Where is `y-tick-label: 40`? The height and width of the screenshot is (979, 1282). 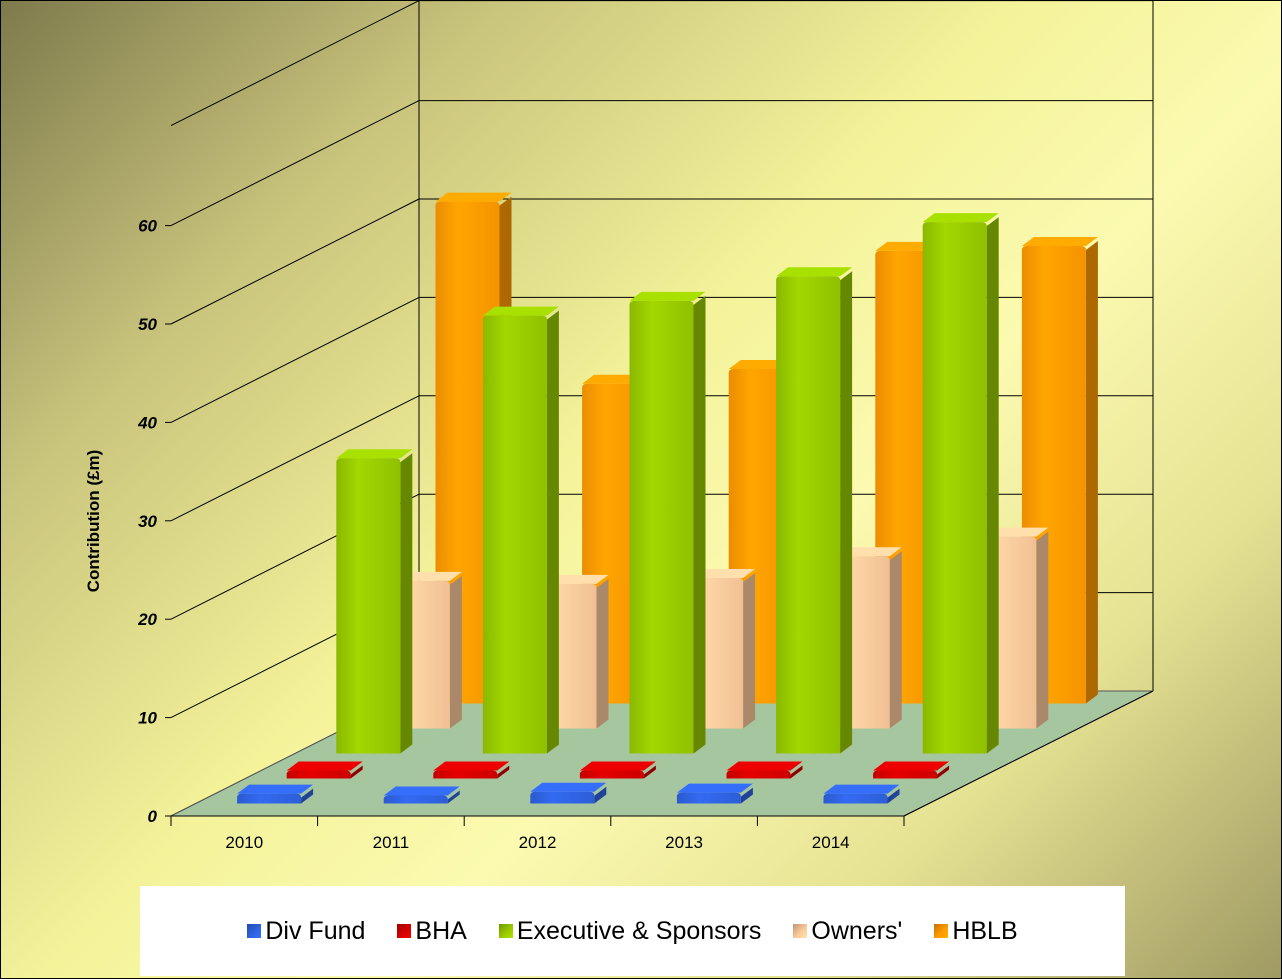 y-tick-label: 40 is located at coordinates (147, 422).